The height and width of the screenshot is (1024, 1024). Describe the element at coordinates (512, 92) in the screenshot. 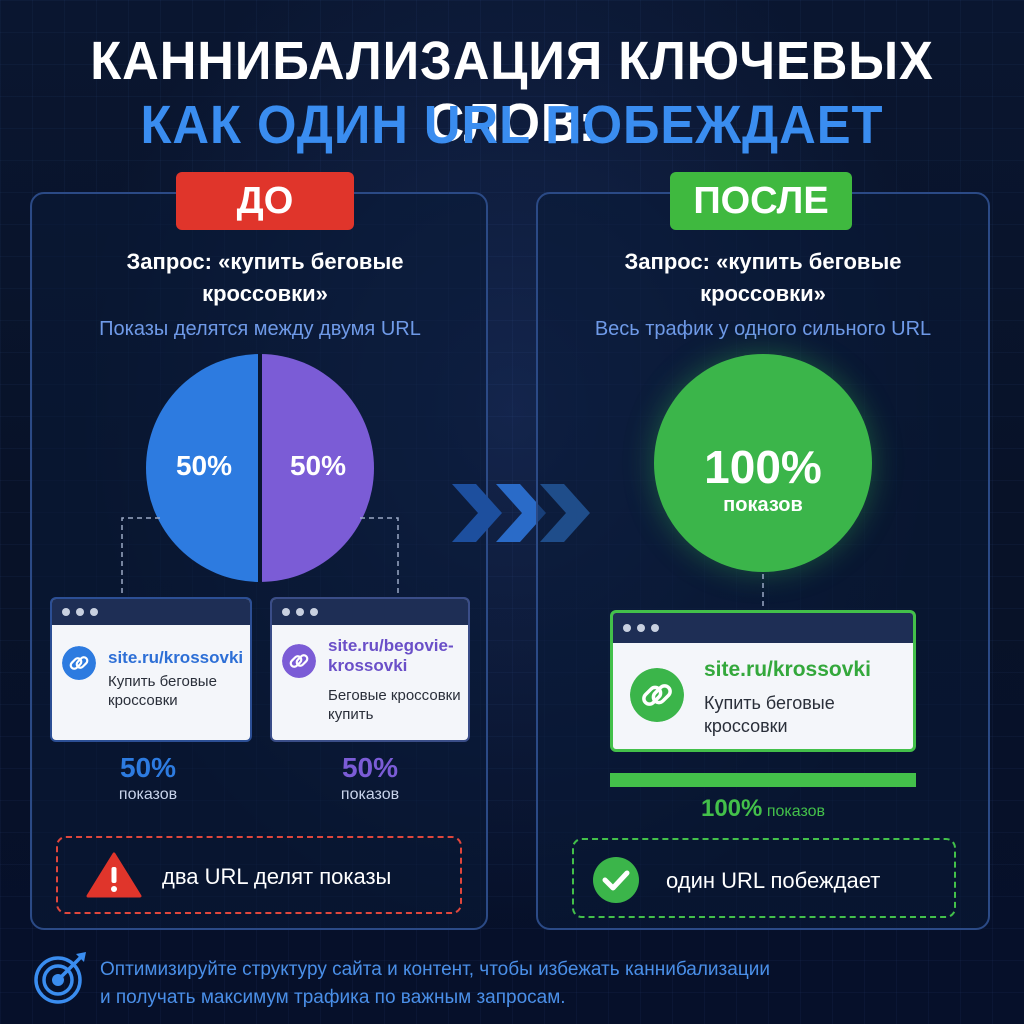

I see `page-title: КАННИБАЛИЗАЦИЯ КЛЮЧЕВЫХ СЛОВ:` at that location.